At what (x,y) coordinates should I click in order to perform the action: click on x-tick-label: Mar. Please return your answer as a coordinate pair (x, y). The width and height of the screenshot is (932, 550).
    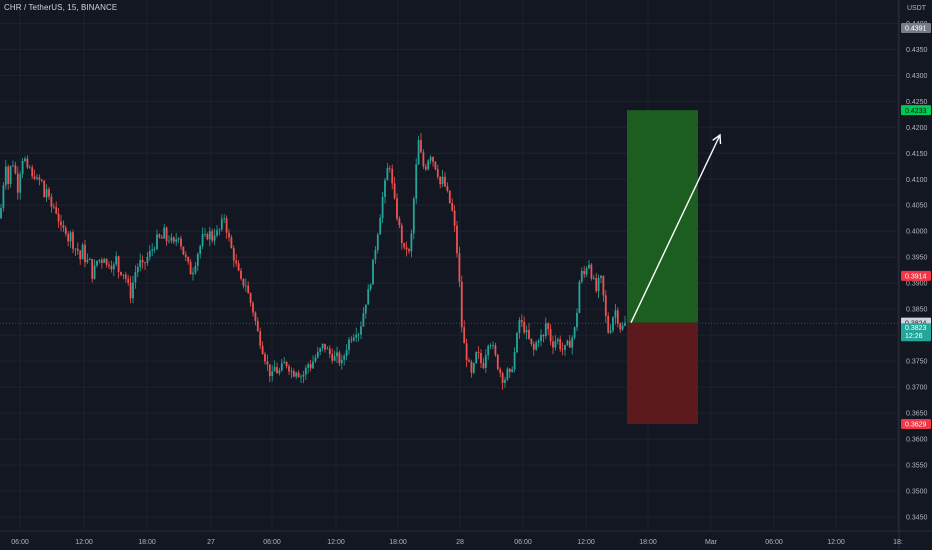
    Looking at the image, I should click on (711, 542).